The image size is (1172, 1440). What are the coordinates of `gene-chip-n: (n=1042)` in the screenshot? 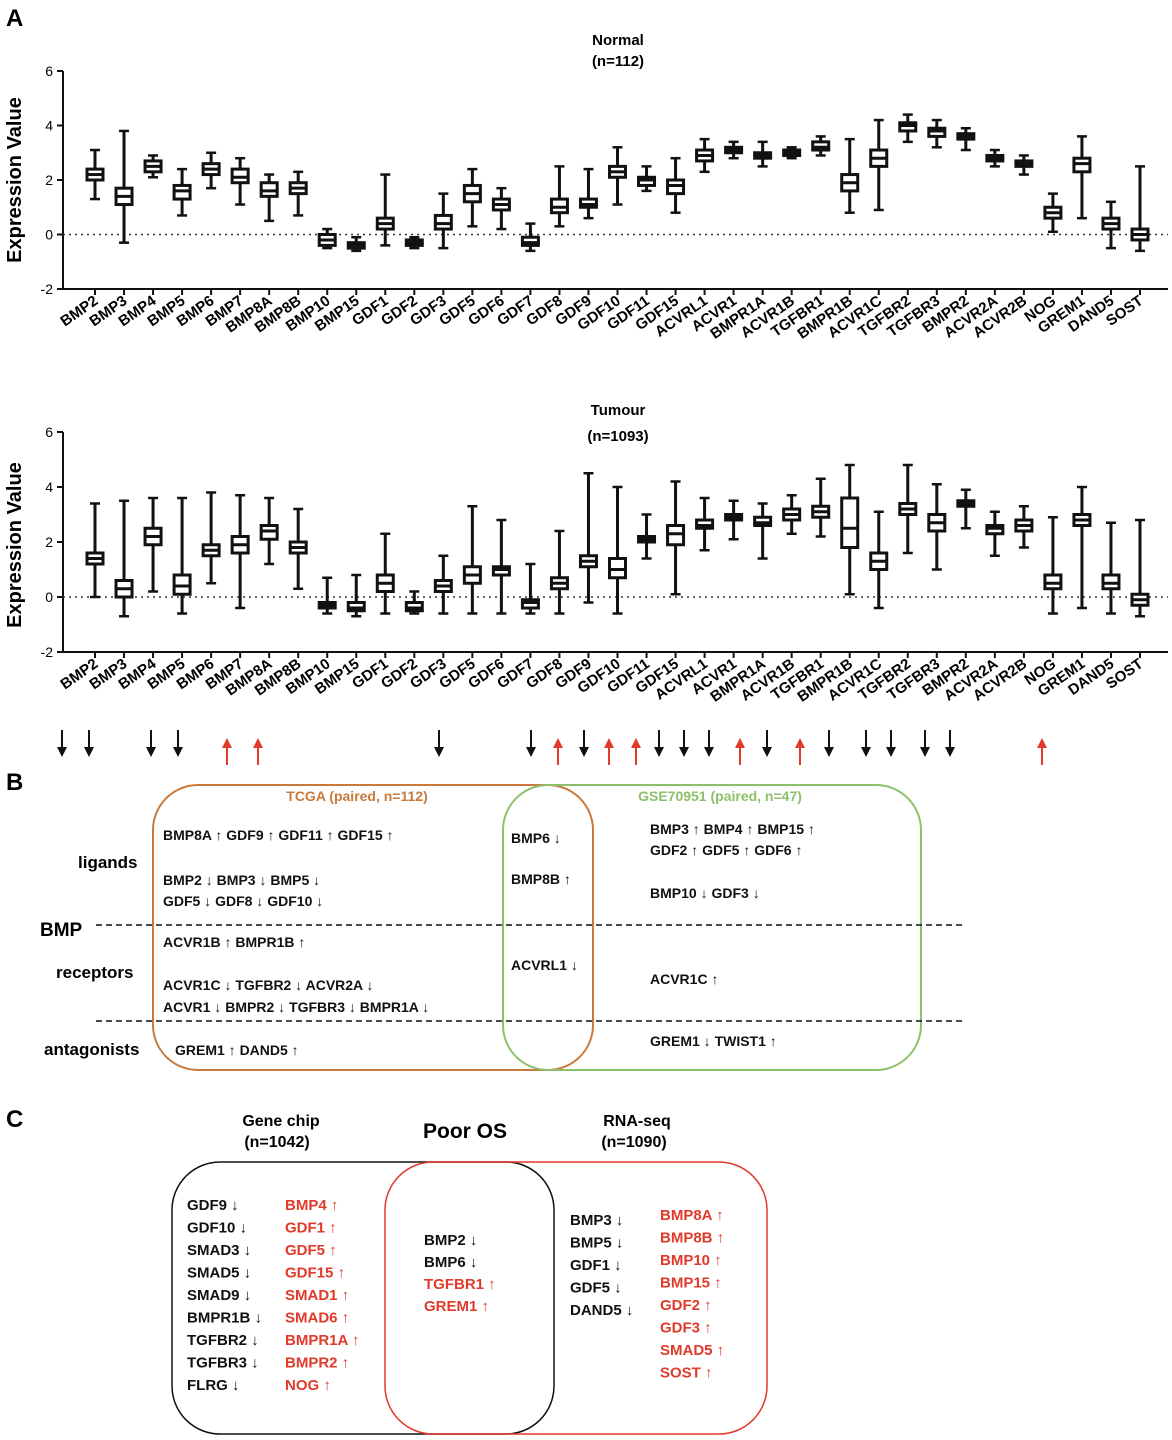 It's located at (276, 1142).